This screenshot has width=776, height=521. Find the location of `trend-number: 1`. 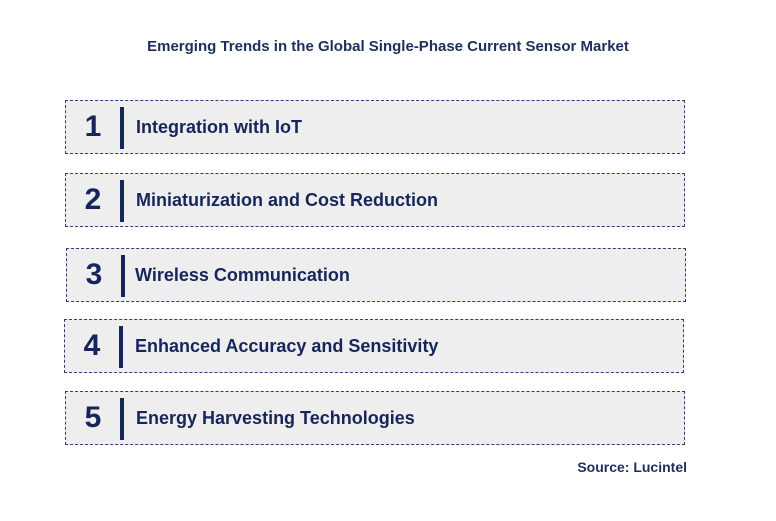

trend-number: 1 is located at coordinates (93, 126).